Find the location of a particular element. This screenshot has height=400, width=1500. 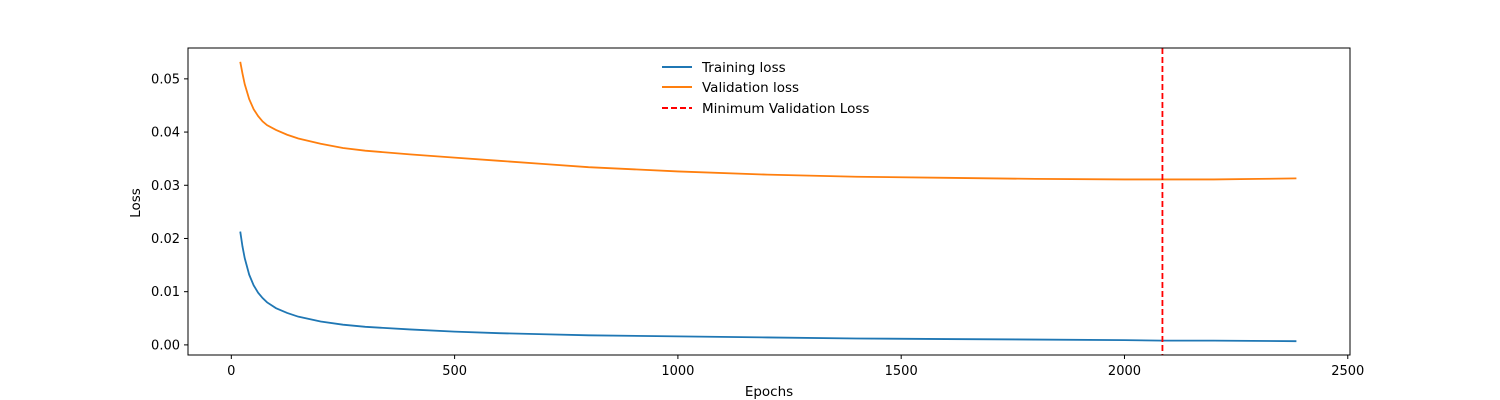

legend-label-training-loss: Training loss is located at coordinates (743, 68).